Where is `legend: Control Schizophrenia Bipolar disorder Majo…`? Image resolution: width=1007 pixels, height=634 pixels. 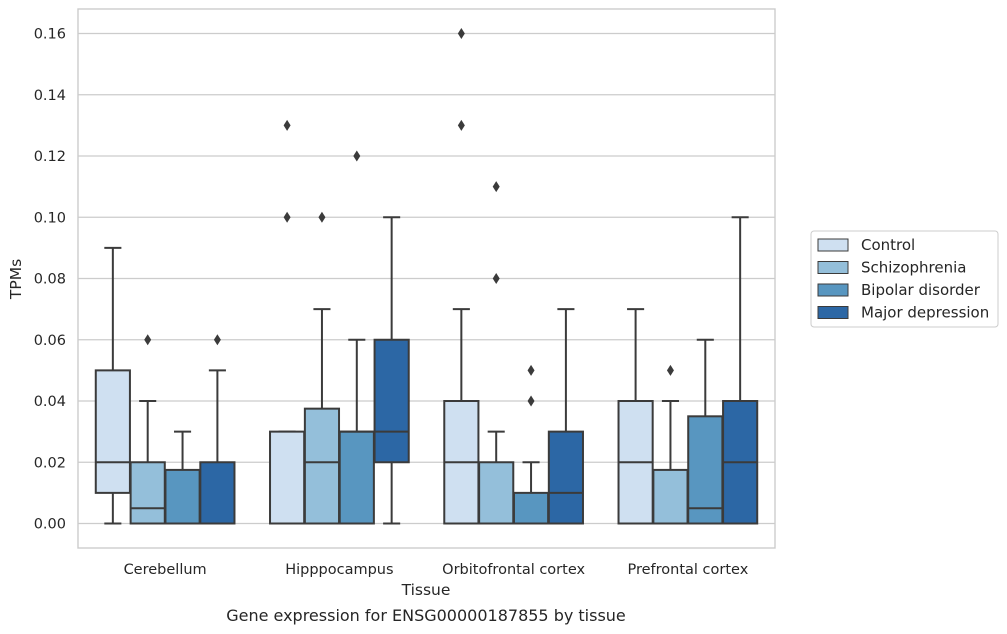 legend: Control Schizophrenia Bipolar disorder Majo… is located at coordinates (904, 279).